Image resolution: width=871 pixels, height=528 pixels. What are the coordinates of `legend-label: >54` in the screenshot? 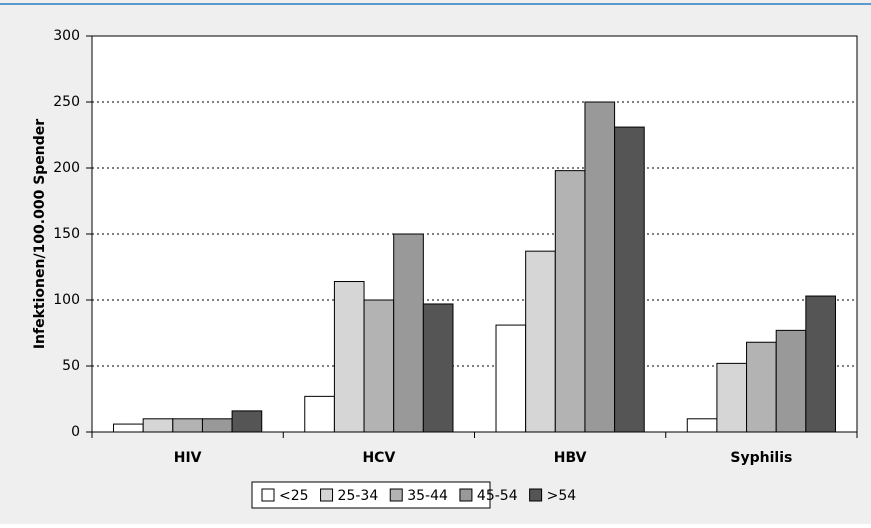 It's located at (562, 496).